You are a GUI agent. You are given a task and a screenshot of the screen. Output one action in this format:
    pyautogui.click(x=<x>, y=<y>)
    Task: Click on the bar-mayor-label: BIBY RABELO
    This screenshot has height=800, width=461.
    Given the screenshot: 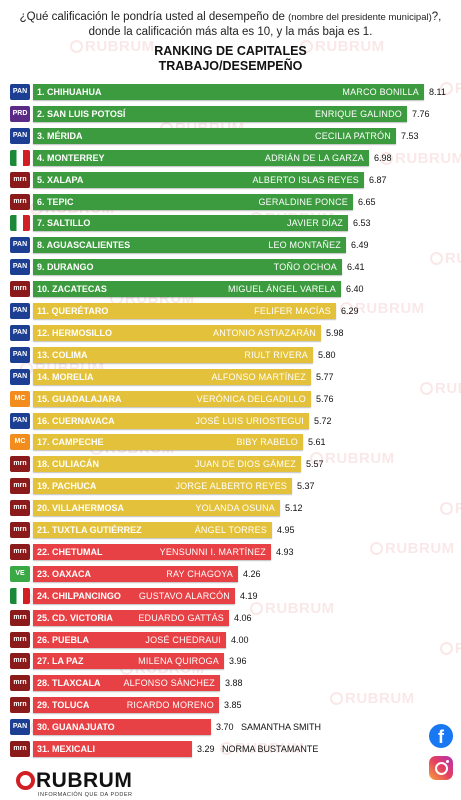 What is the action you would take?
    pyautogui.click(x=267, y=442)
    